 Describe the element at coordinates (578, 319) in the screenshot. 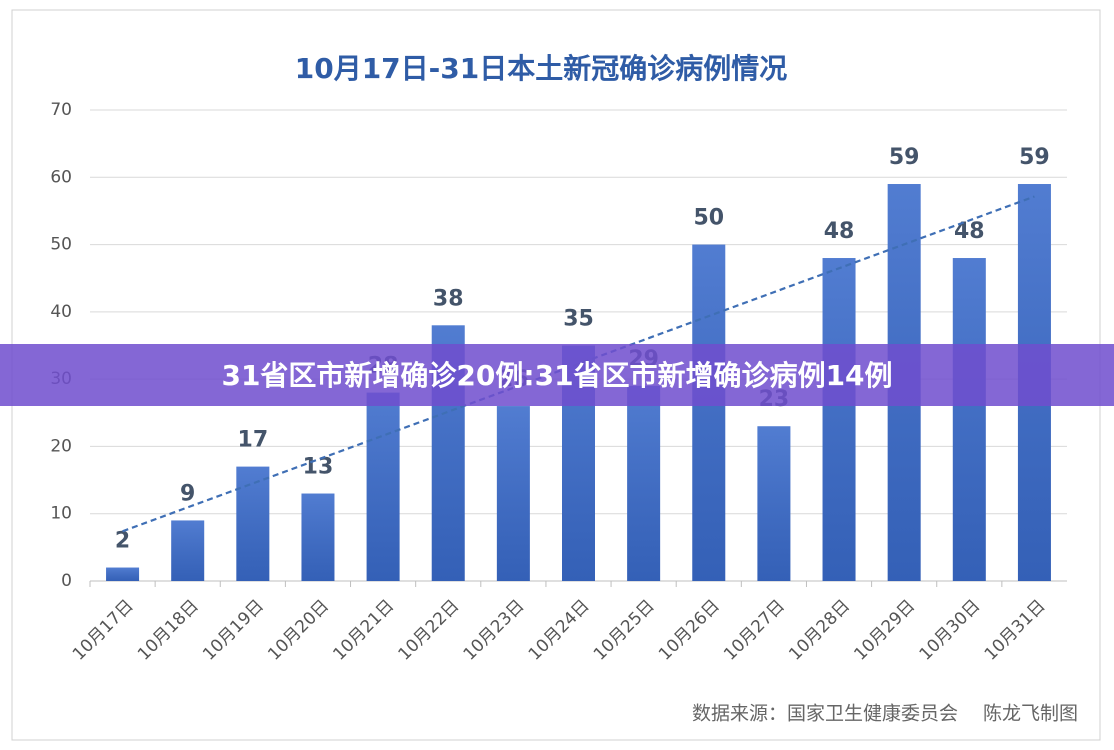

I see `data-label: 35` at that location.